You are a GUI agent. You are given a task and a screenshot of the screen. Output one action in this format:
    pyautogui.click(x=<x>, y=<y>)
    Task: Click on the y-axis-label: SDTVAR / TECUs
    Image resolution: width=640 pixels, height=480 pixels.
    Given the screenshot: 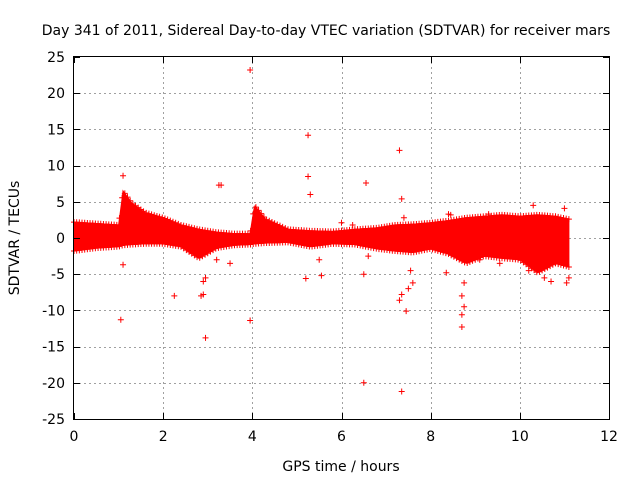 What is the action you would take?
    pyautogui.click(x=15, y=238)
    